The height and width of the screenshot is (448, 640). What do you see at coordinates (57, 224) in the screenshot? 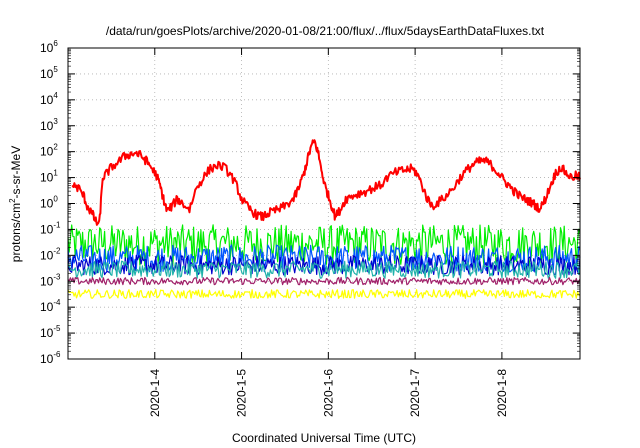
I see `y-tick-label-exponent: -1` at bounding box center [57, 224].